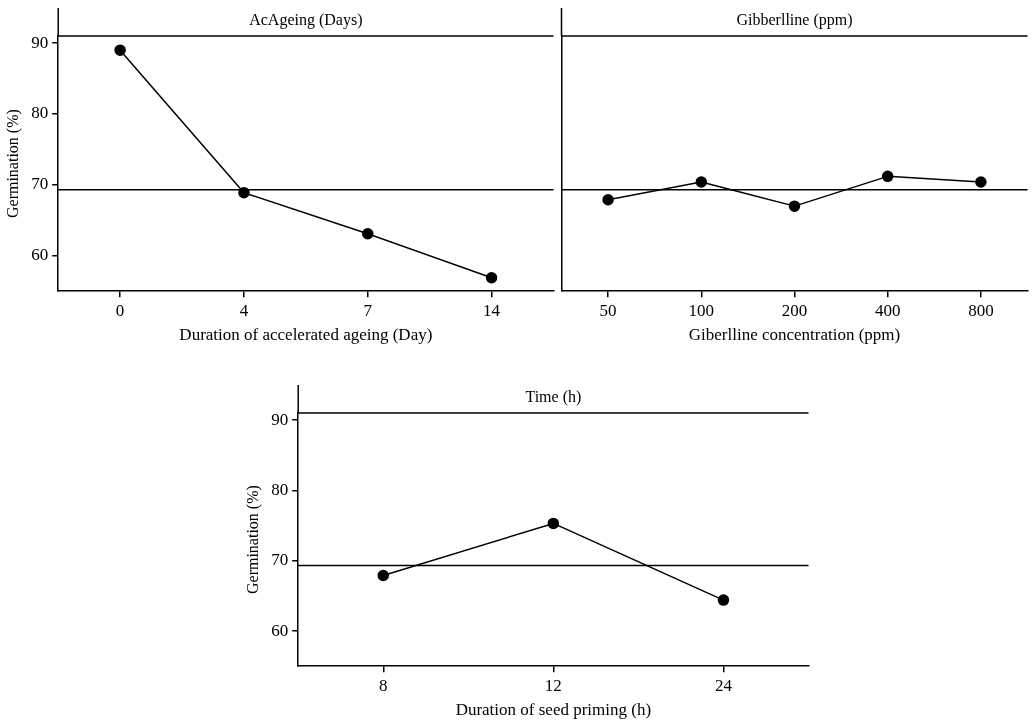 This screenshot has height=725, width=1034. What do you see at coordinates (981, 310) in the screenshot?
I see `x-tick-label: 800` at bounding box center [981, 310].